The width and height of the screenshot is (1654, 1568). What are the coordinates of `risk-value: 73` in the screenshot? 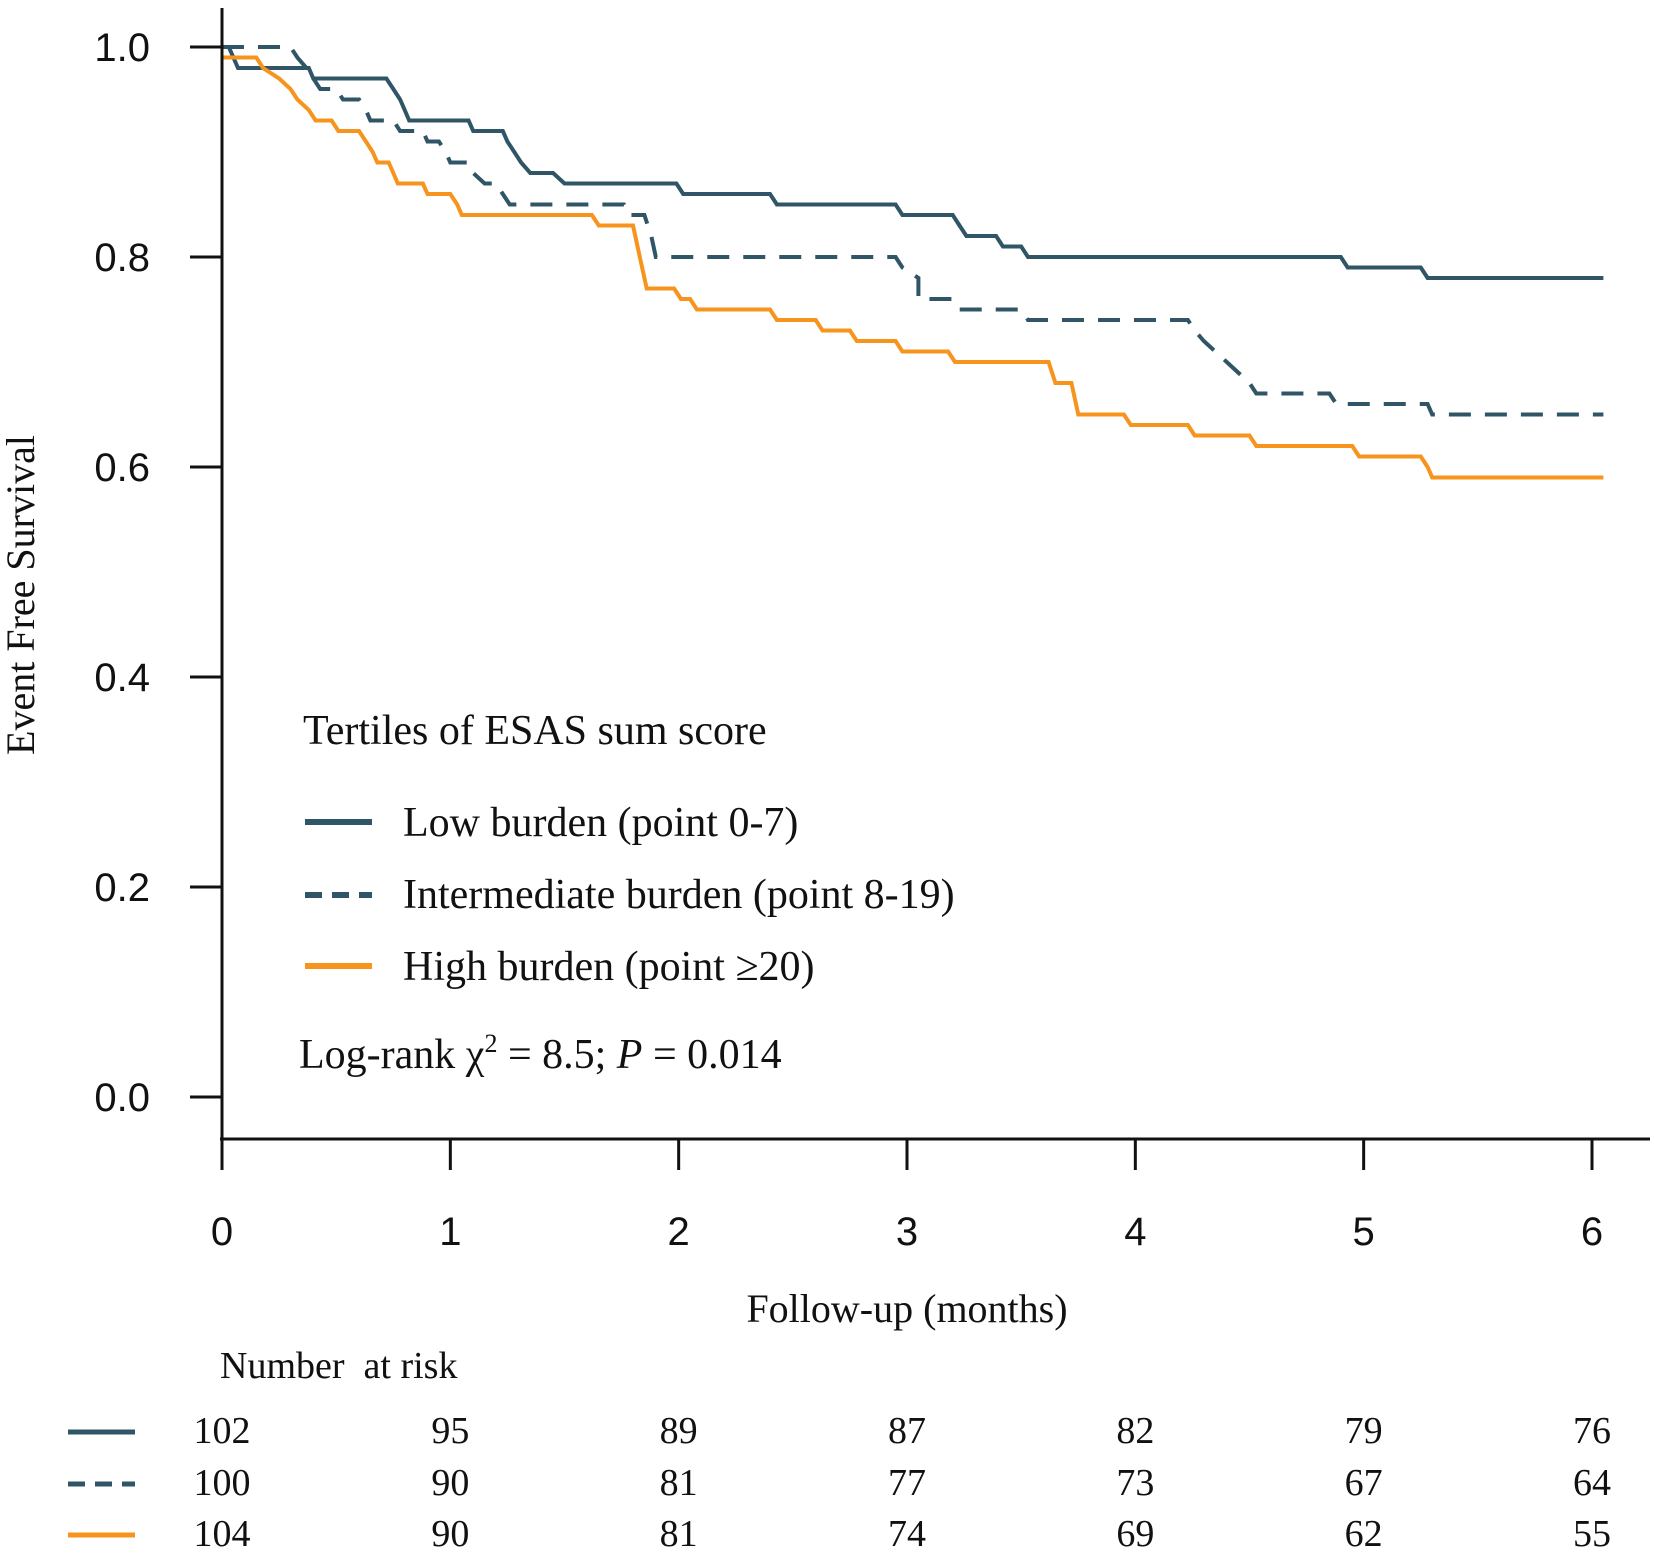 It's located at (1135, 1483).